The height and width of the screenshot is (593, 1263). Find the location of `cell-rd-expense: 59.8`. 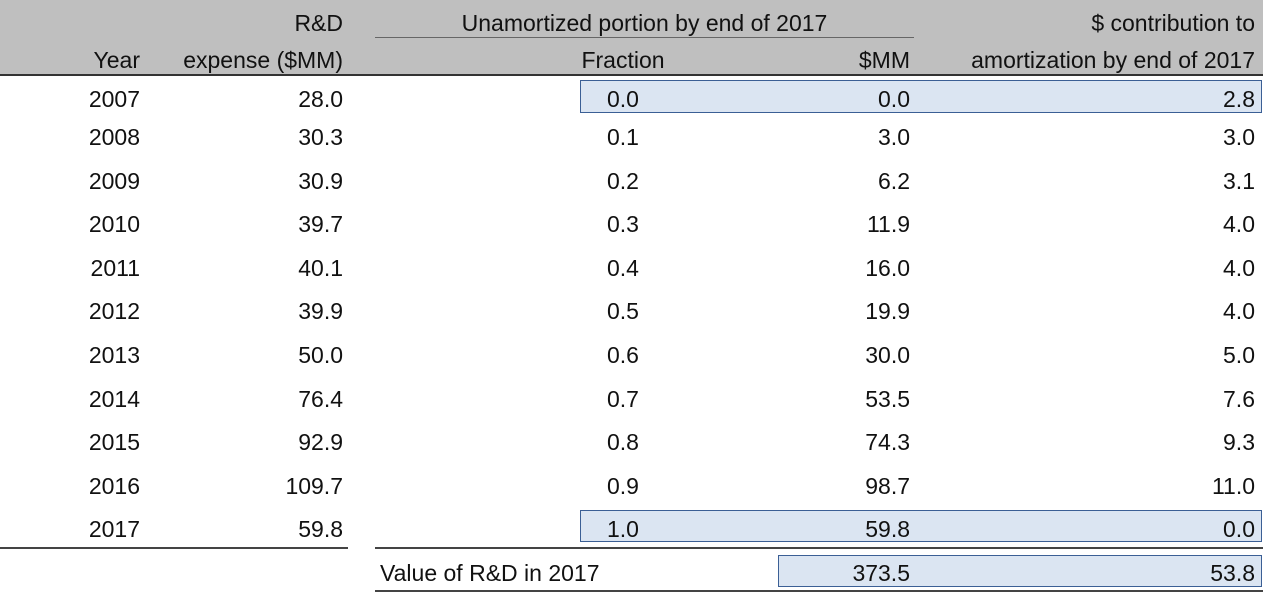

cell-rd-expense: 59.8 is located at coordinates (320, 529).